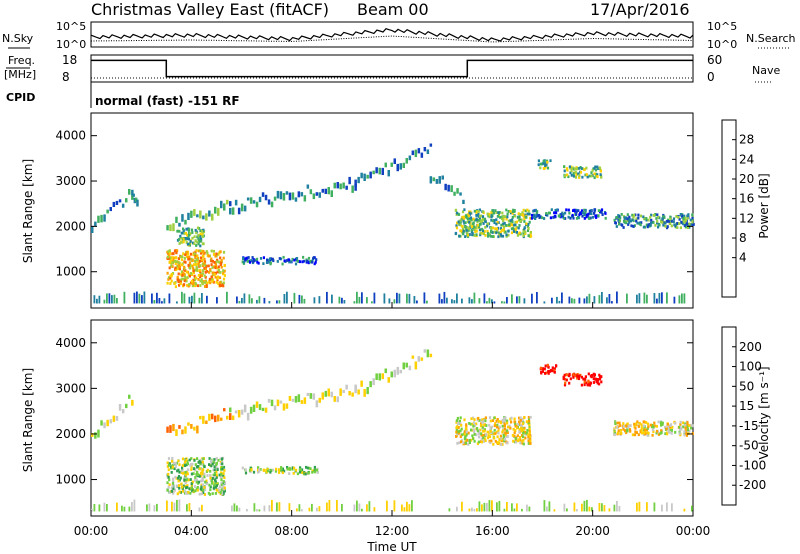  What do you see at coordinates (66, 77) in the screenshot?
I see `freq-left-tick-bottom: 8` at bounding box center [66, 77].